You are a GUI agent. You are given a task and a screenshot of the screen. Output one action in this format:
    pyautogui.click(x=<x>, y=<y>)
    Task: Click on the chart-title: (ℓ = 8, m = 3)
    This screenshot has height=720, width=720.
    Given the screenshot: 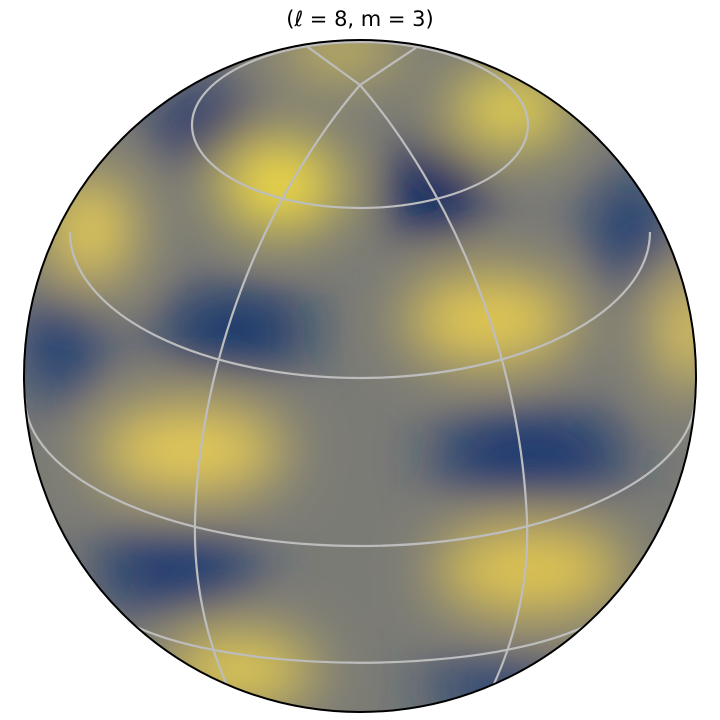 What is the action you would take?
    pyautogui.click(x=359, y=19)
    